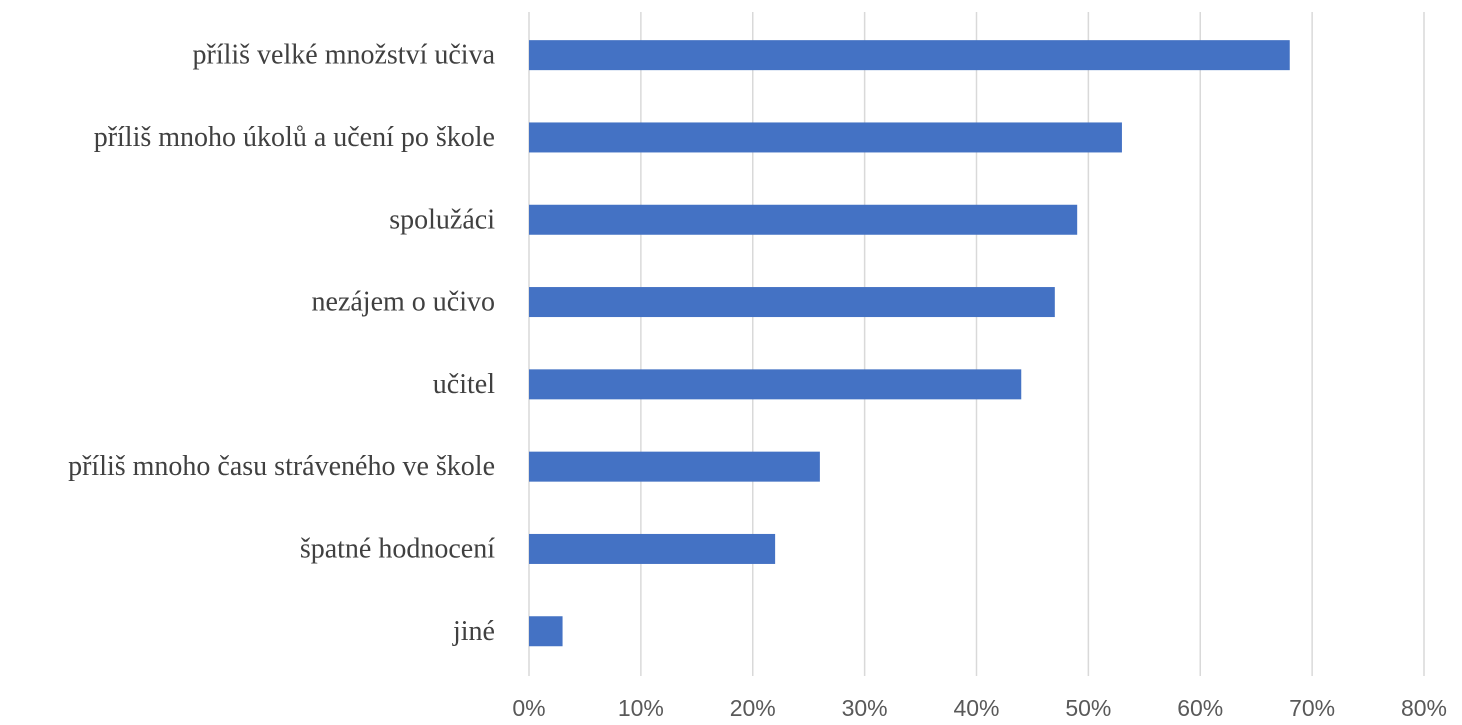  I want to click on x-tick-label: 30%, so click(865, 708).